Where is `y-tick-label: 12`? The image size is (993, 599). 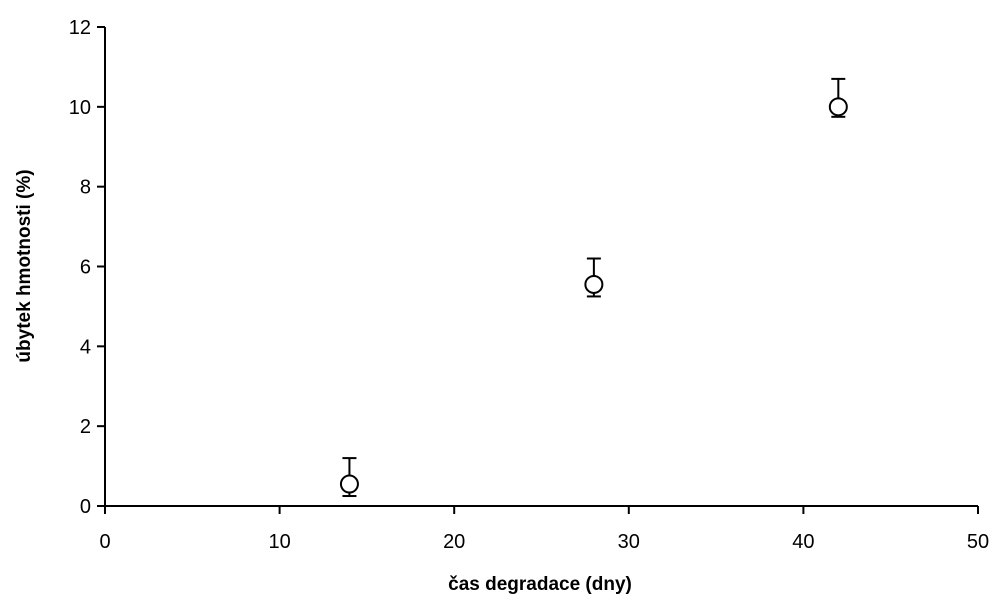
y-tick-label: 12 is located at coordinates (80, 28).